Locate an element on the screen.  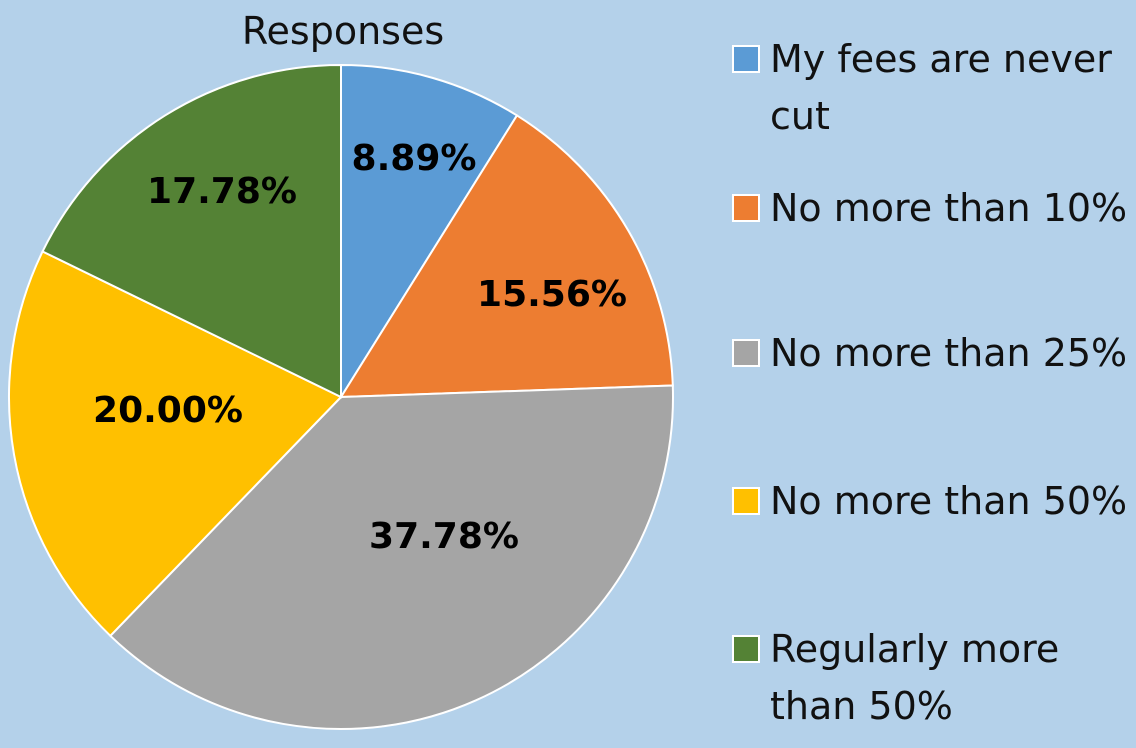
slice-data-label-5: 17.78% is located at coordinates (222, 191).